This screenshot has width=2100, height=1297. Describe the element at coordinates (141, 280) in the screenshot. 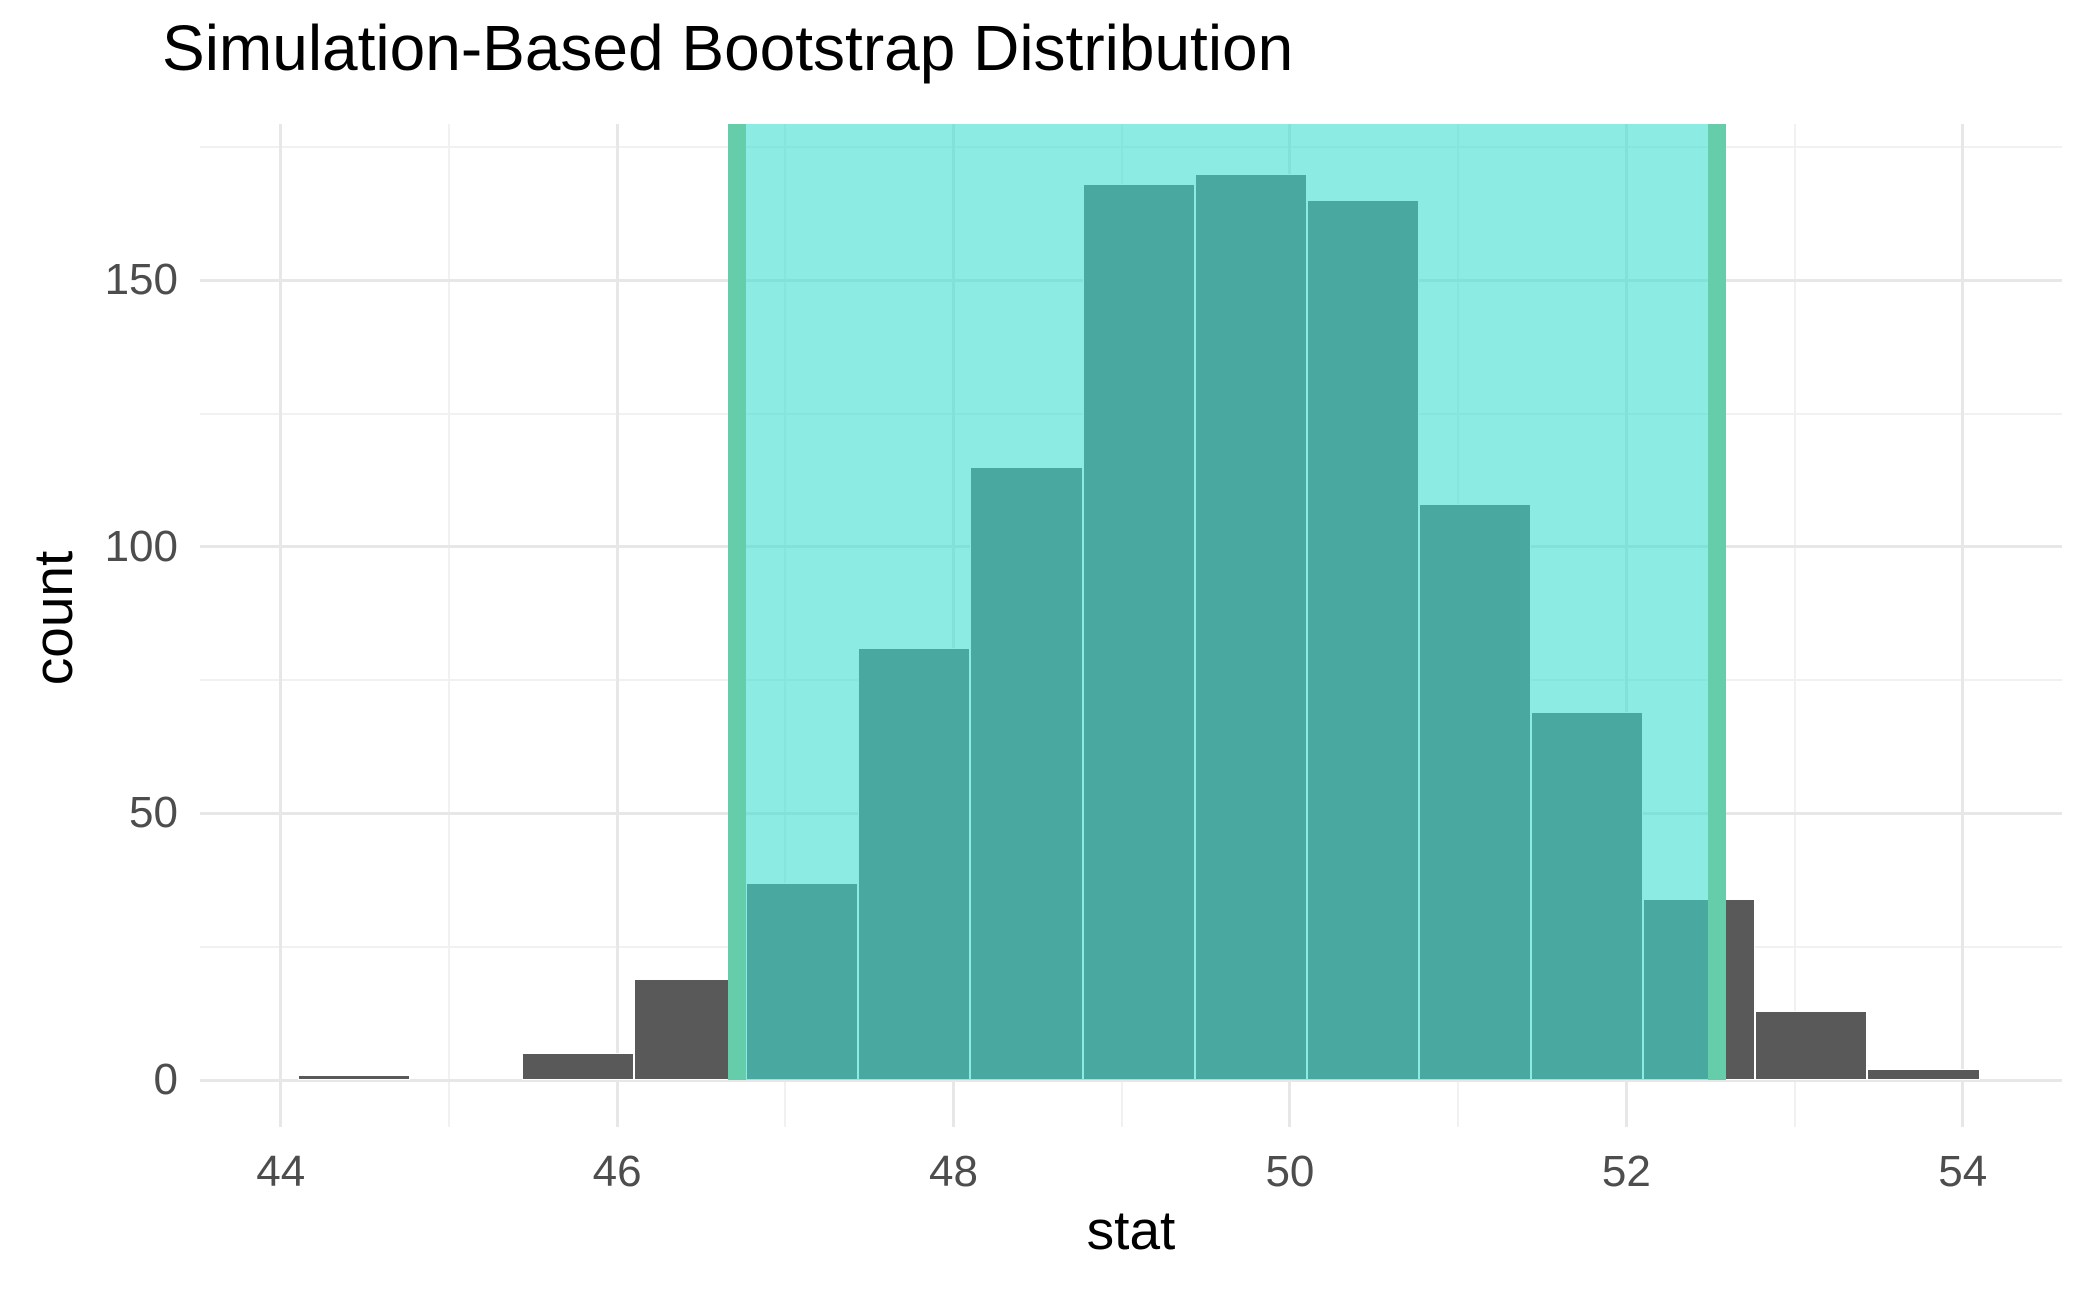

I see `y-tick-label-150: 150` at that location.